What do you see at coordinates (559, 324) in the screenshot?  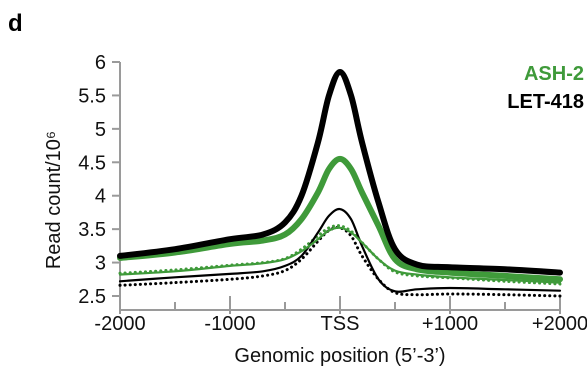 I see `x-tick-label: +2000` at bounding box center [559, 324].